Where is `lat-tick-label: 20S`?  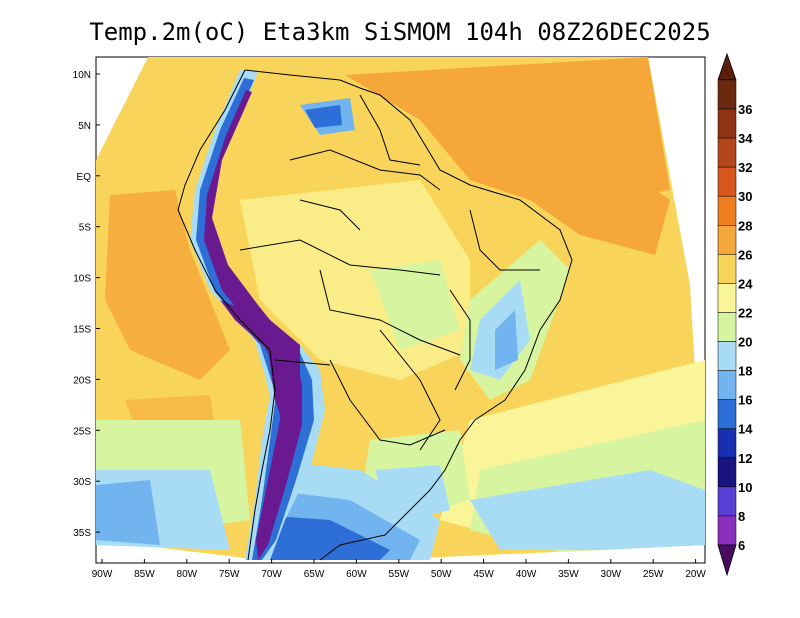
lat-tick-label: 20S is located at coordinates (82, 380).